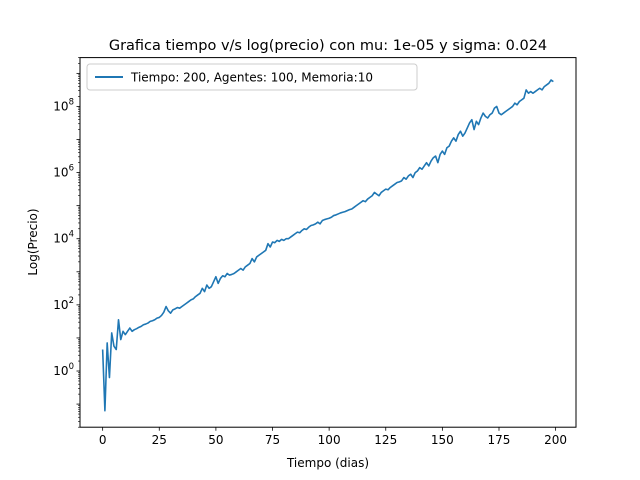 The width and height of the screenshot is (640, 480). What do you see at coordinates (63, 172) in the screenshot?
I see `y-tick-label: 10⁶` at bounding box center [63, 172].